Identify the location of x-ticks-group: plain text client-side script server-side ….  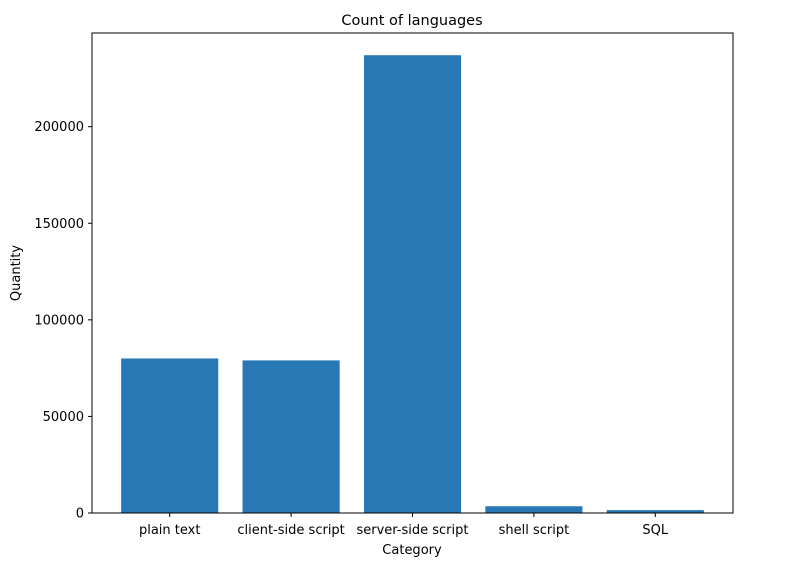
(404, 525).